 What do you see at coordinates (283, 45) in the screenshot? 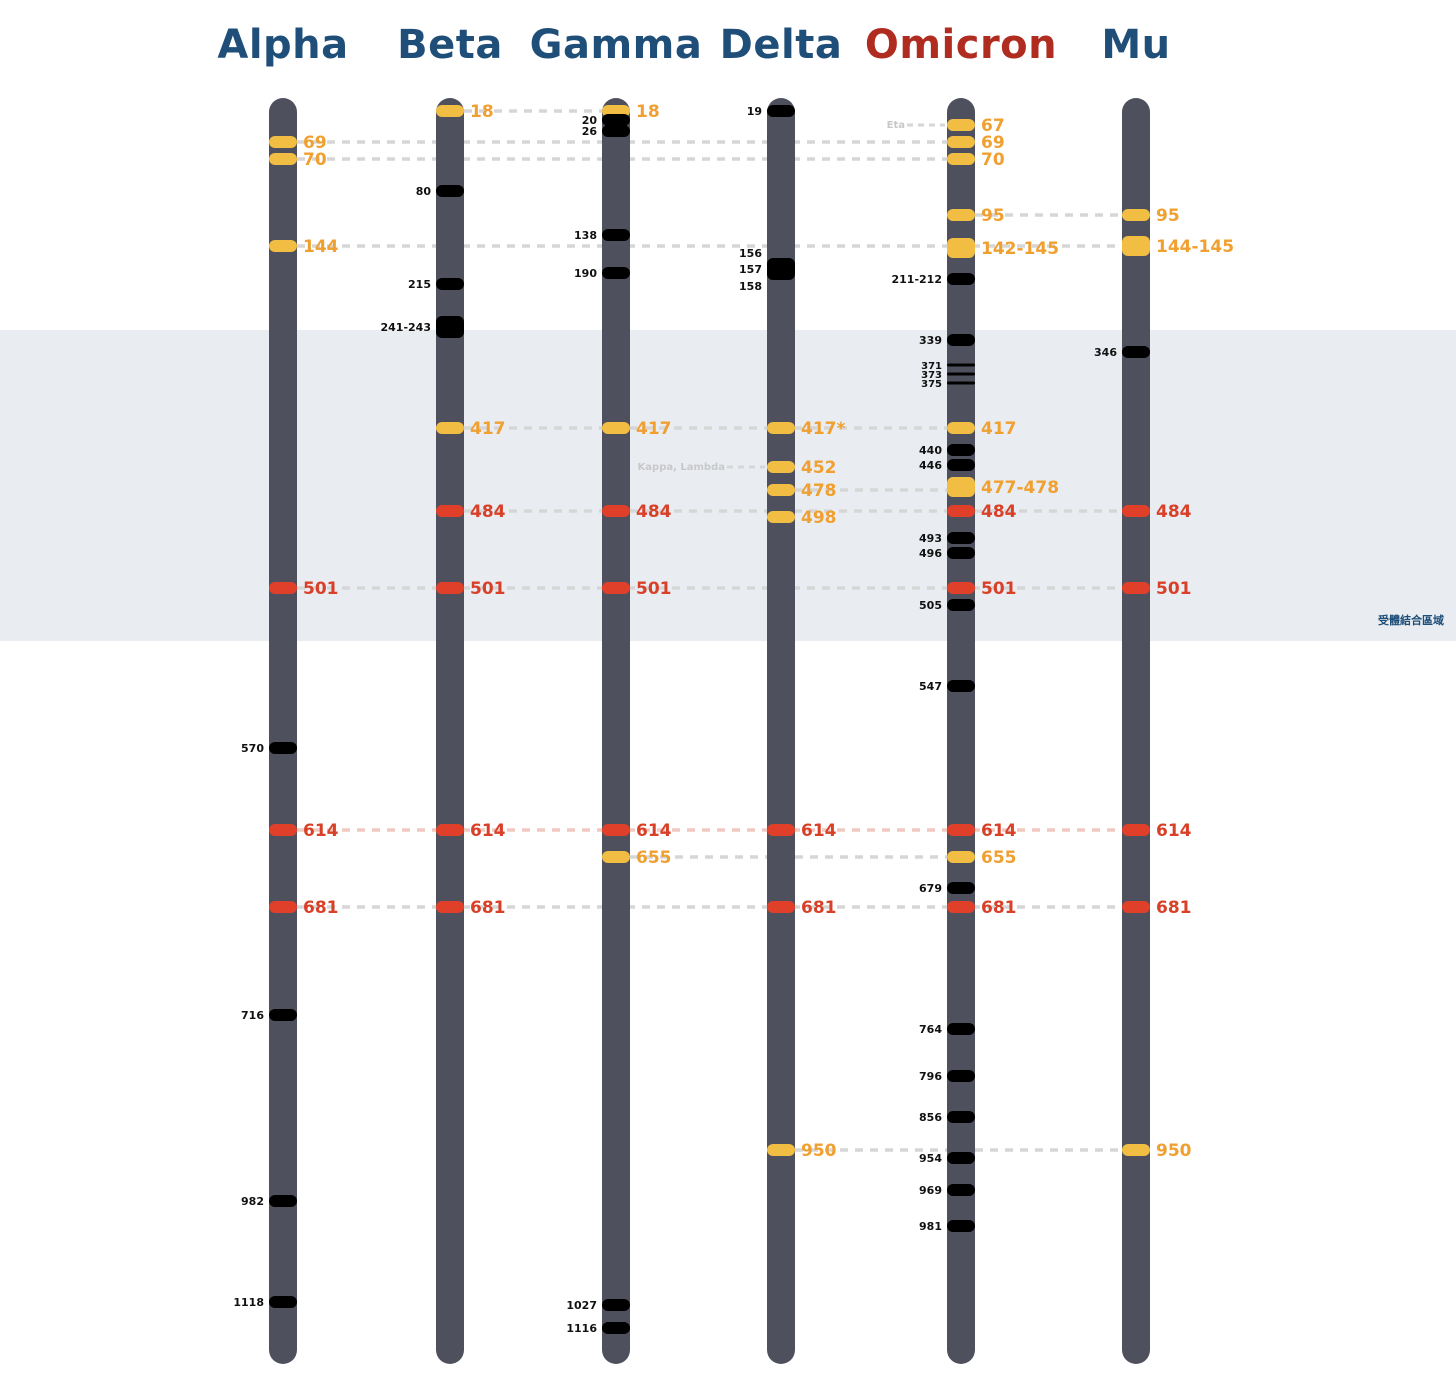
I see `variant-title-alpha: Alpha` at bounding box center [283, 45].